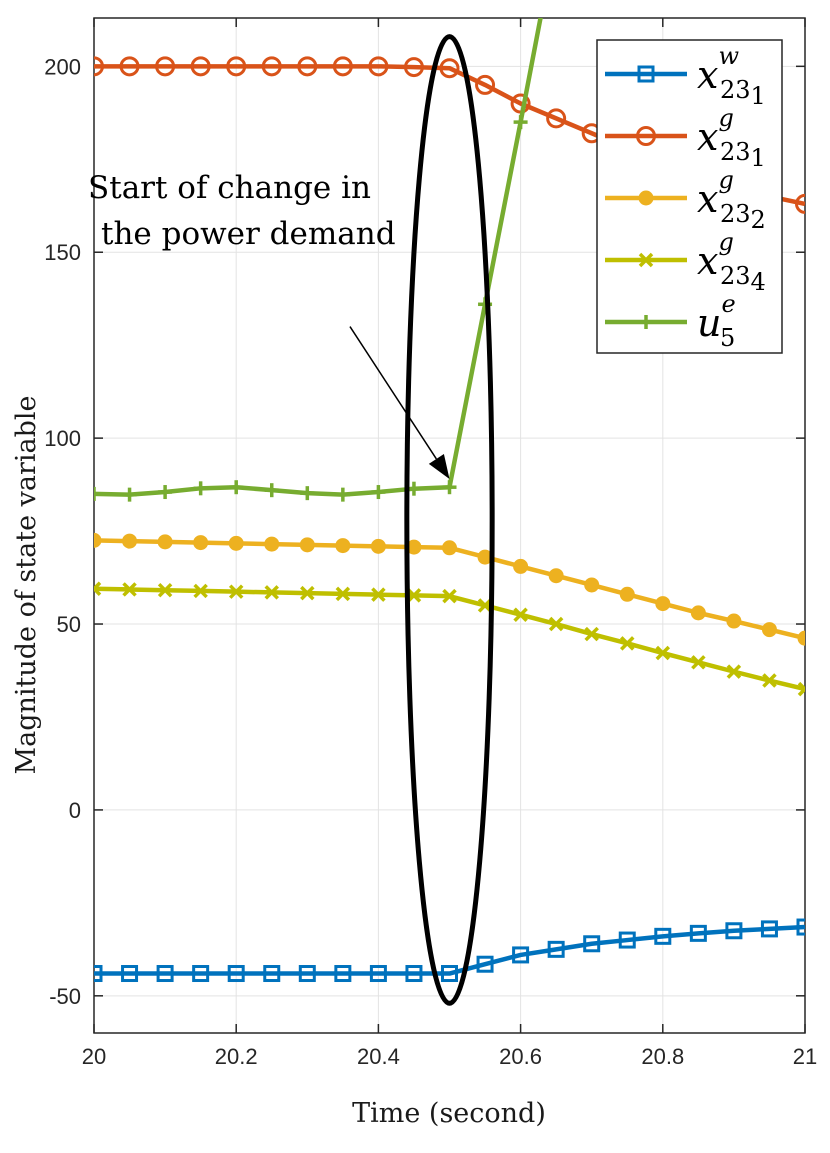 This screenshot has height=1153, width=830. I want to click on legend-entry-x_g_23_4: xg 234, so click(685, 262).